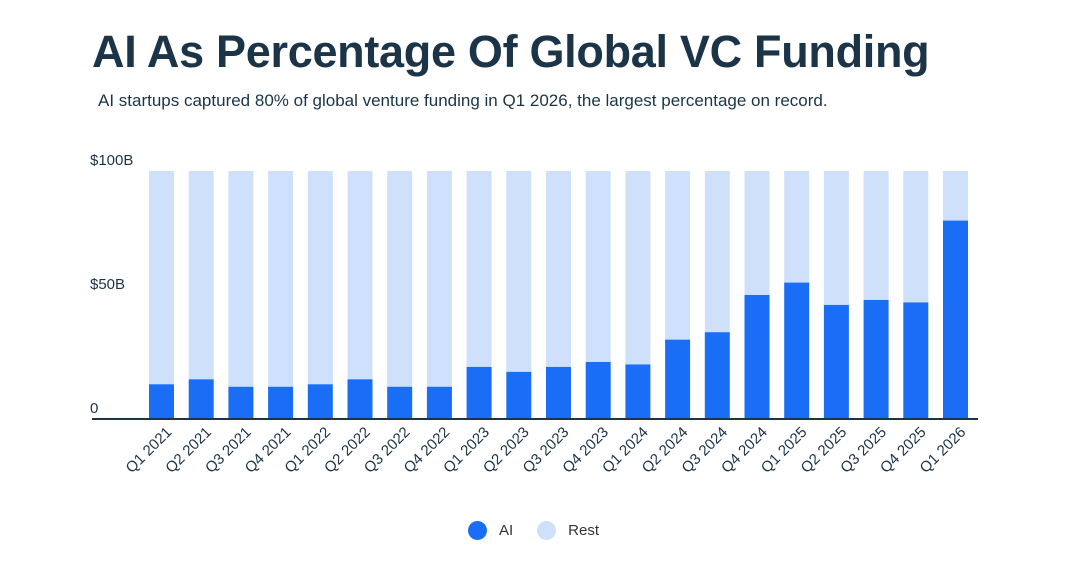 The image size is (1067, 568). I want to click on legend-item-rest: Rest, so click(568, 530).